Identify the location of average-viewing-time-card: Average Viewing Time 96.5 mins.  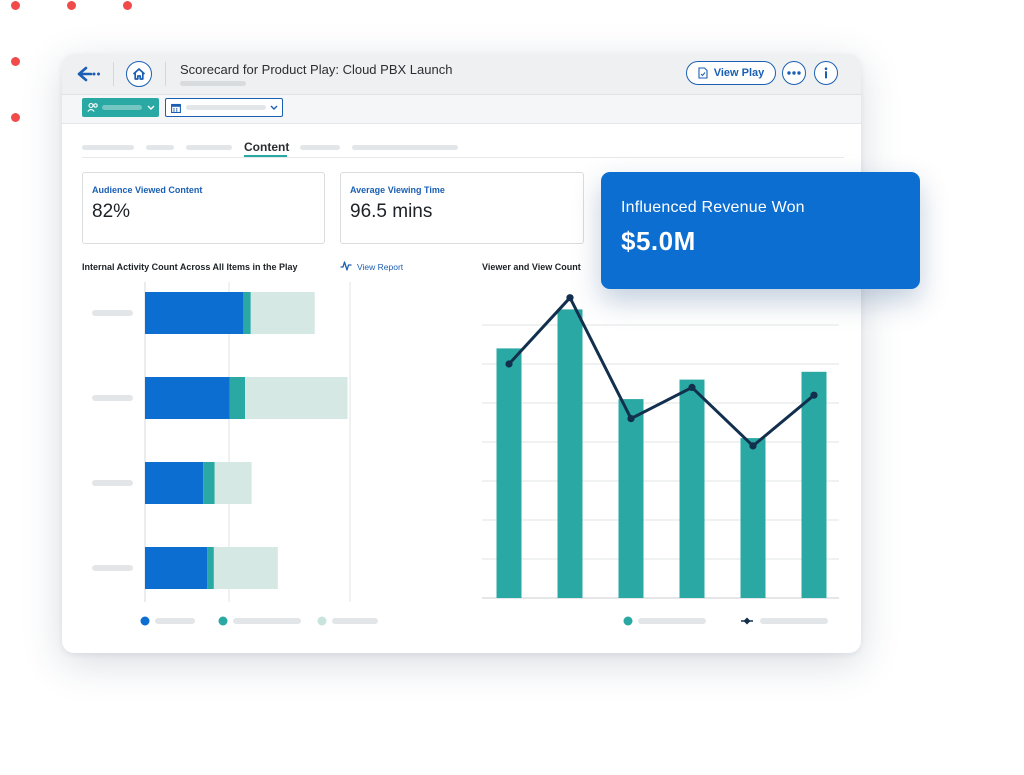
(462, 208).